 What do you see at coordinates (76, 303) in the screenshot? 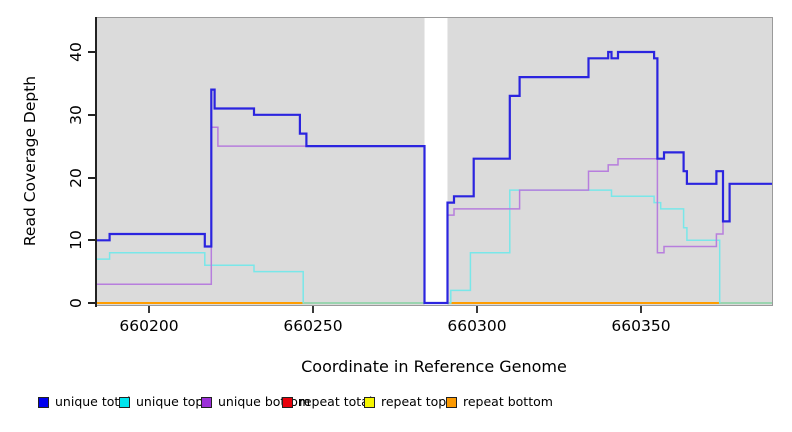
I see `y-tick-label: 0` at bounding box center [76, 303].